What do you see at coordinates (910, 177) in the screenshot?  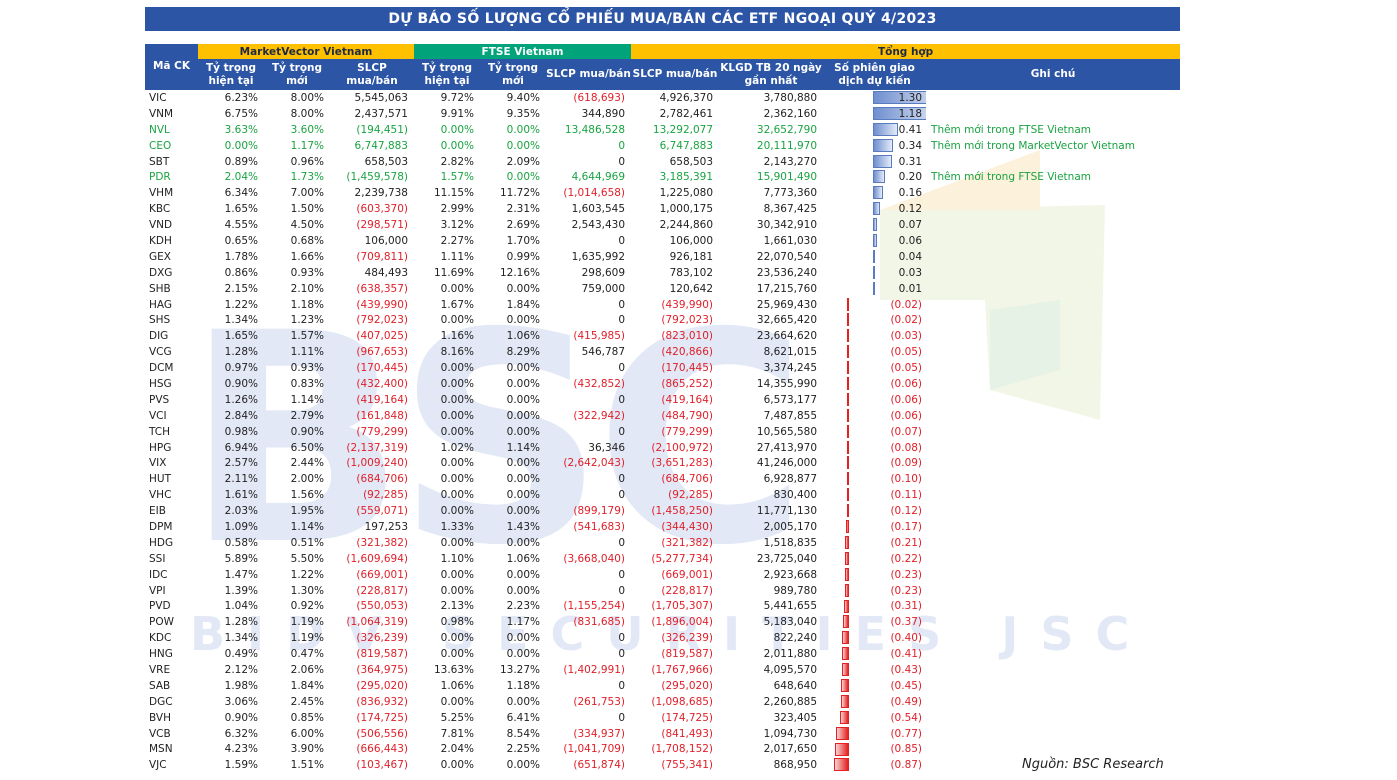 I see `session-value: 0.20` at bounding box center [910, 177].